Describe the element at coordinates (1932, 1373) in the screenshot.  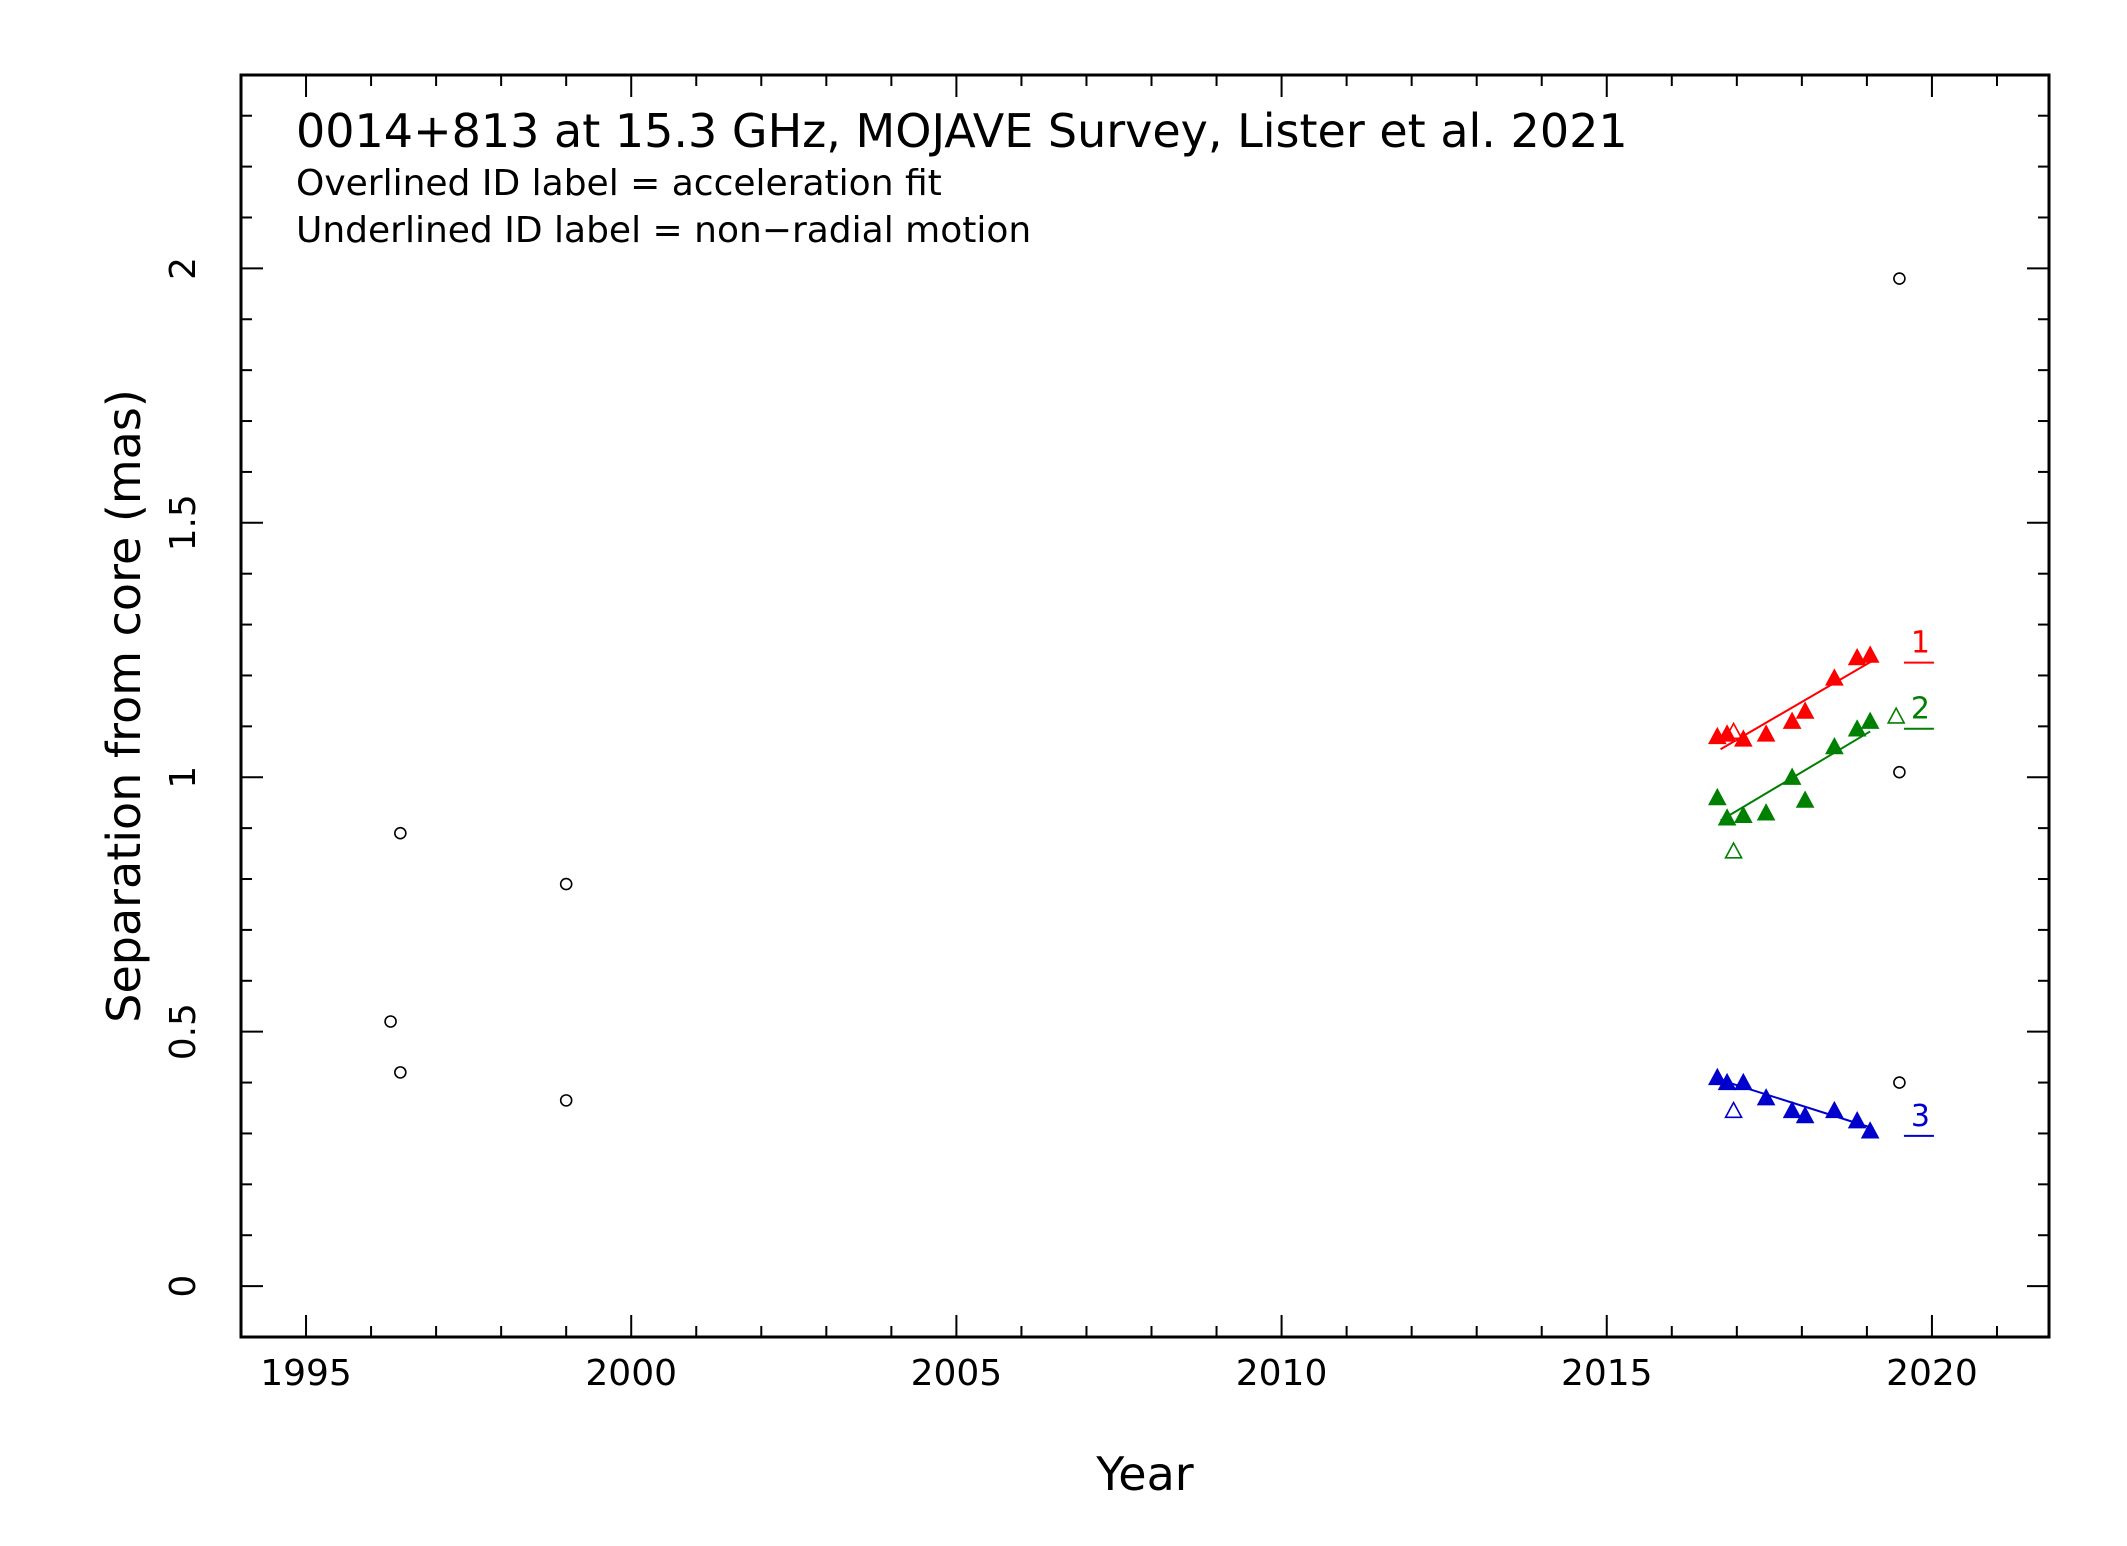
I see `x-tick-label: 2020` at that location.